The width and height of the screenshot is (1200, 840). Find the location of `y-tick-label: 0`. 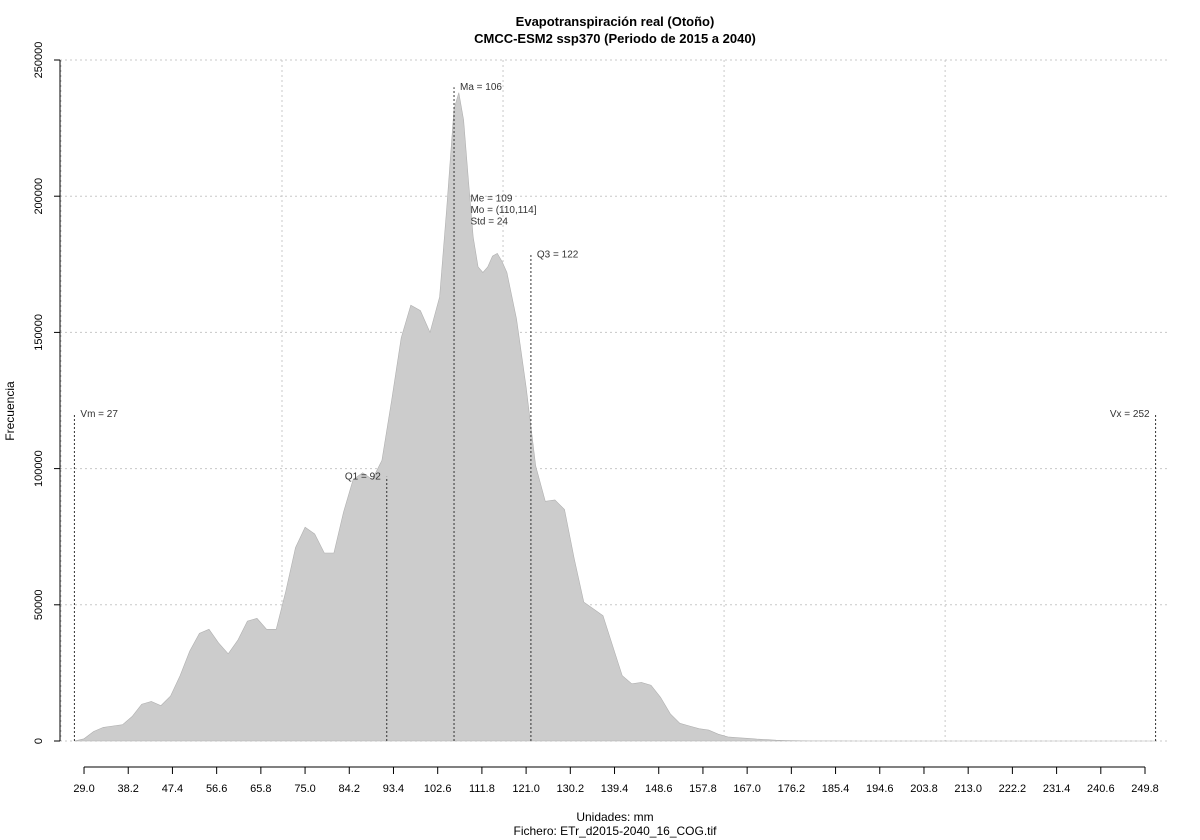

y-tick-label: 0 is located at coordinates (39, 741).